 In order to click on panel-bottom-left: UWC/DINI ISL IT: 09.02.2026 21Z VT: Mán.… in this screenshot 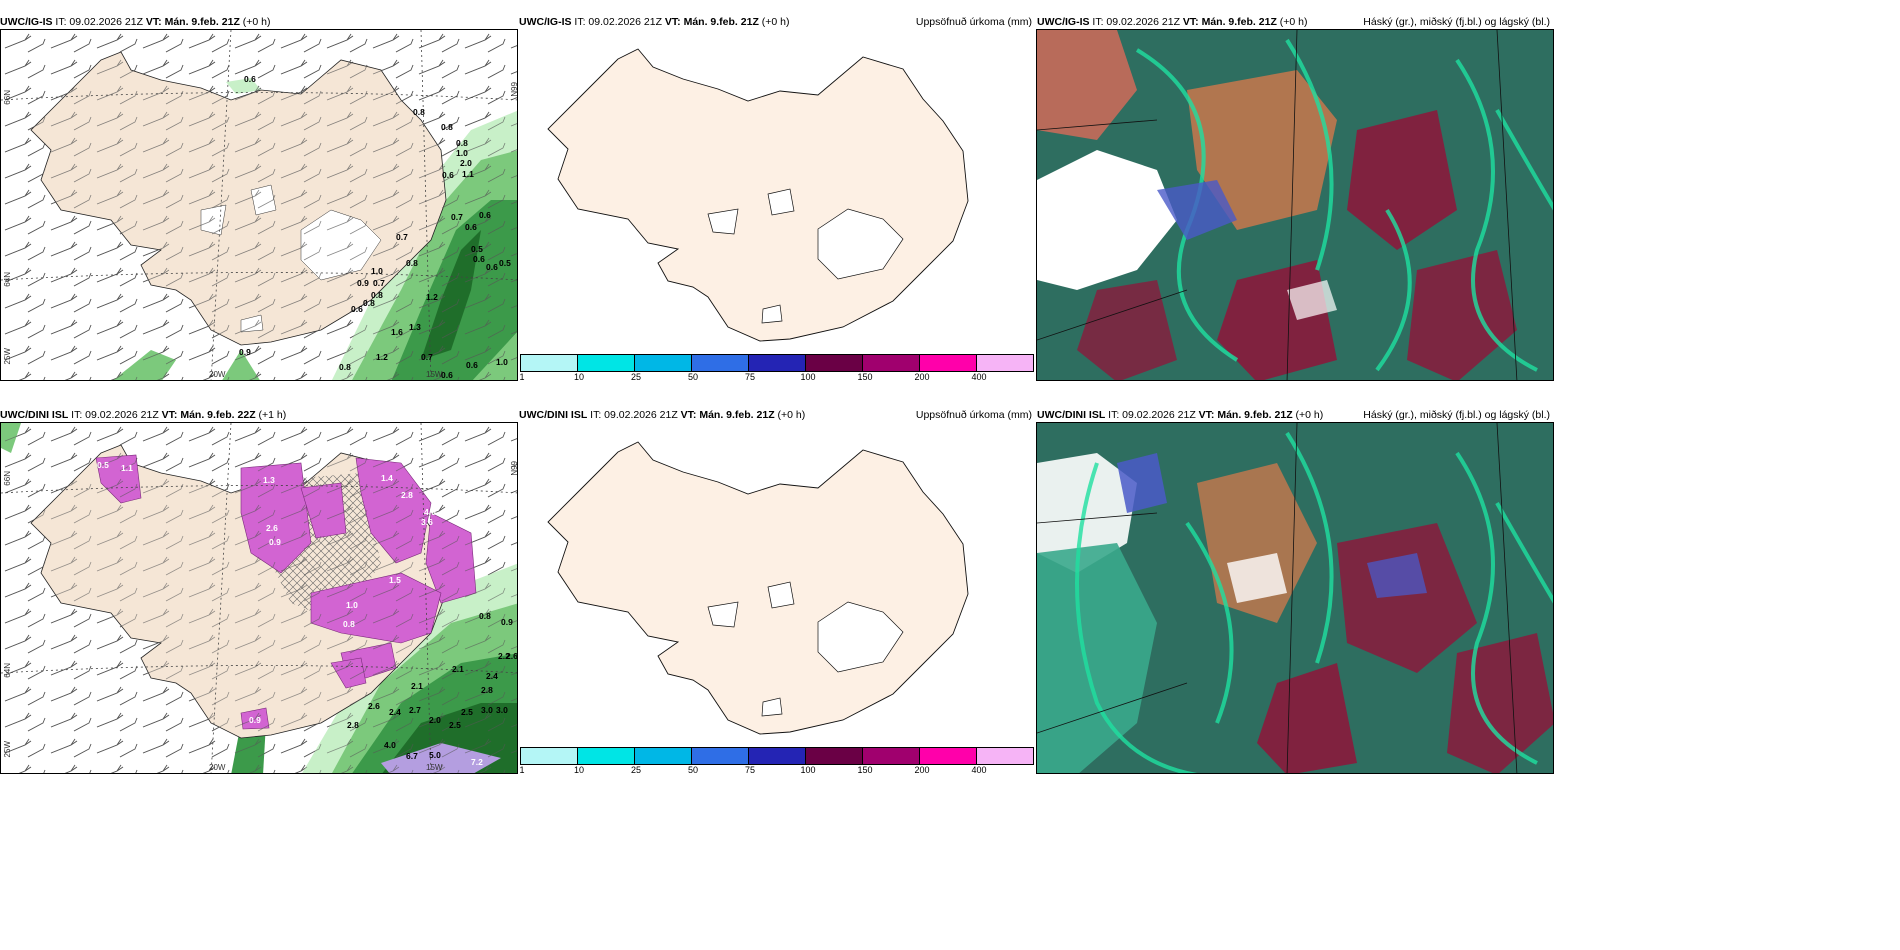, I will do `click(259, 590)`.